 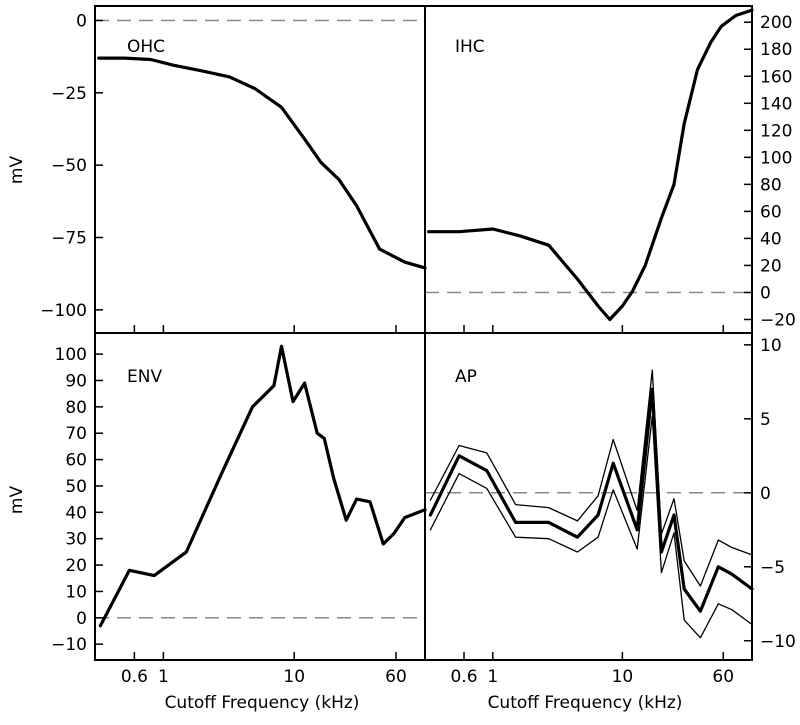 What do you see at coordinates (776, 158) in the screenshot?
I see `y-tick-label-ihc-5: 100` at bounding box center [776, 158].